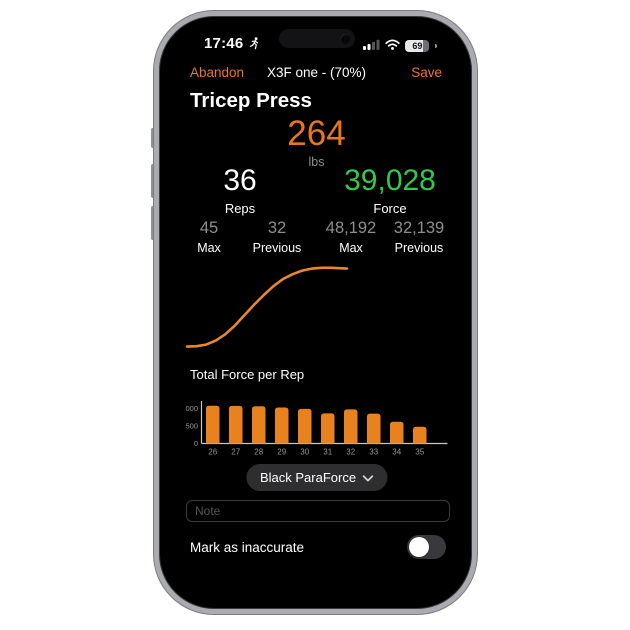  What do you see at coordinates (212, 452) in the screenshot?
I see `svg-text: 26` at bounding box center [212, 452].